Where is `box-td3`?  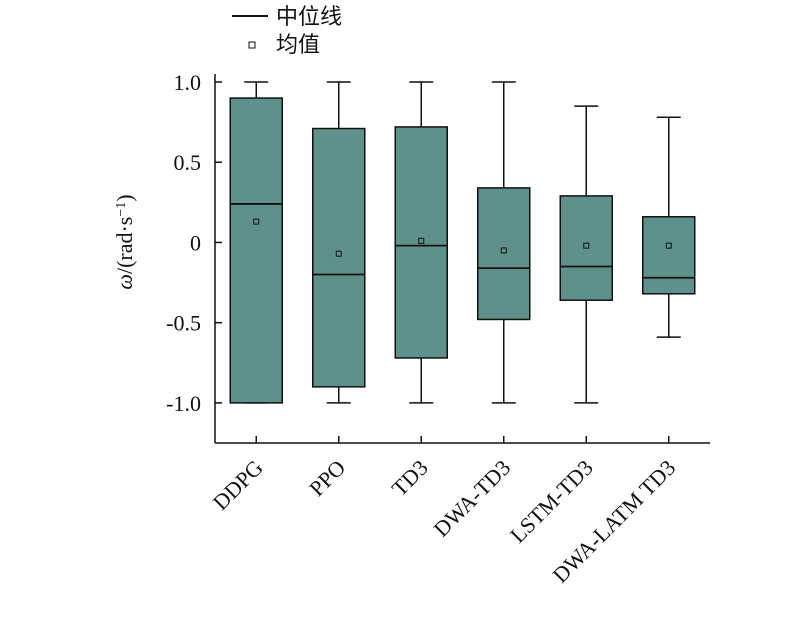 box-td3 is located at coordinates (421, 242).